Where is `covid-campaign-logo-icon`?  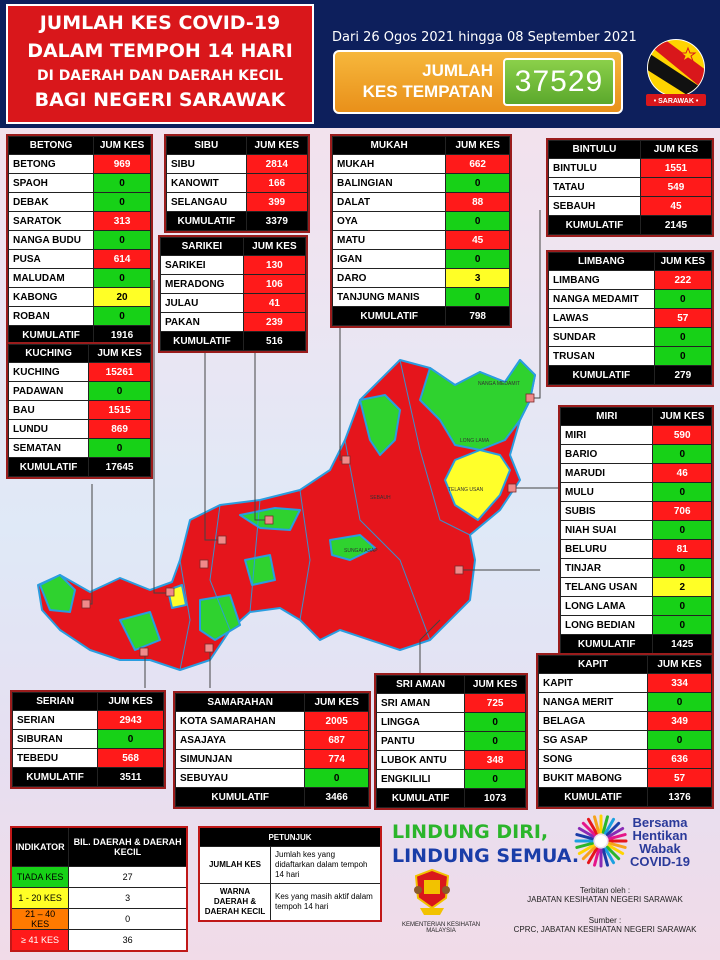 covid-campaign-logo-icon is located at coordinates (601, 841).